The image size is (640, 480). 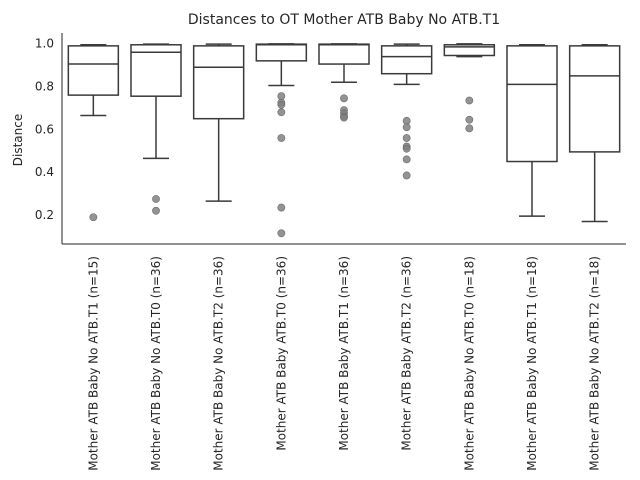 What do you see at coordinates (44, 215) in the screenshot?
I see `y-tick-label: 0.2` at bounding box center [44, 215].